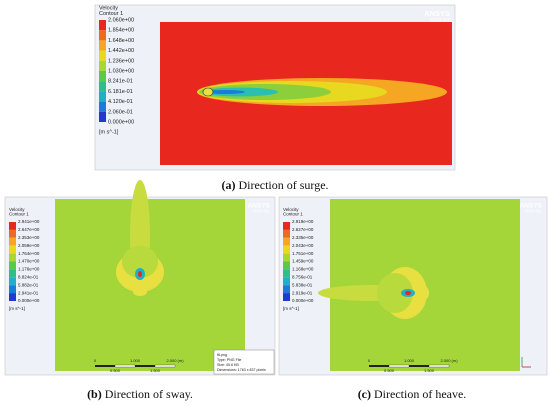 The width and height of the screenshot is (550, 406). Describe the element at coordinates (409, 360) in the screenshot. I see `scale-label: 1.000` at that location.